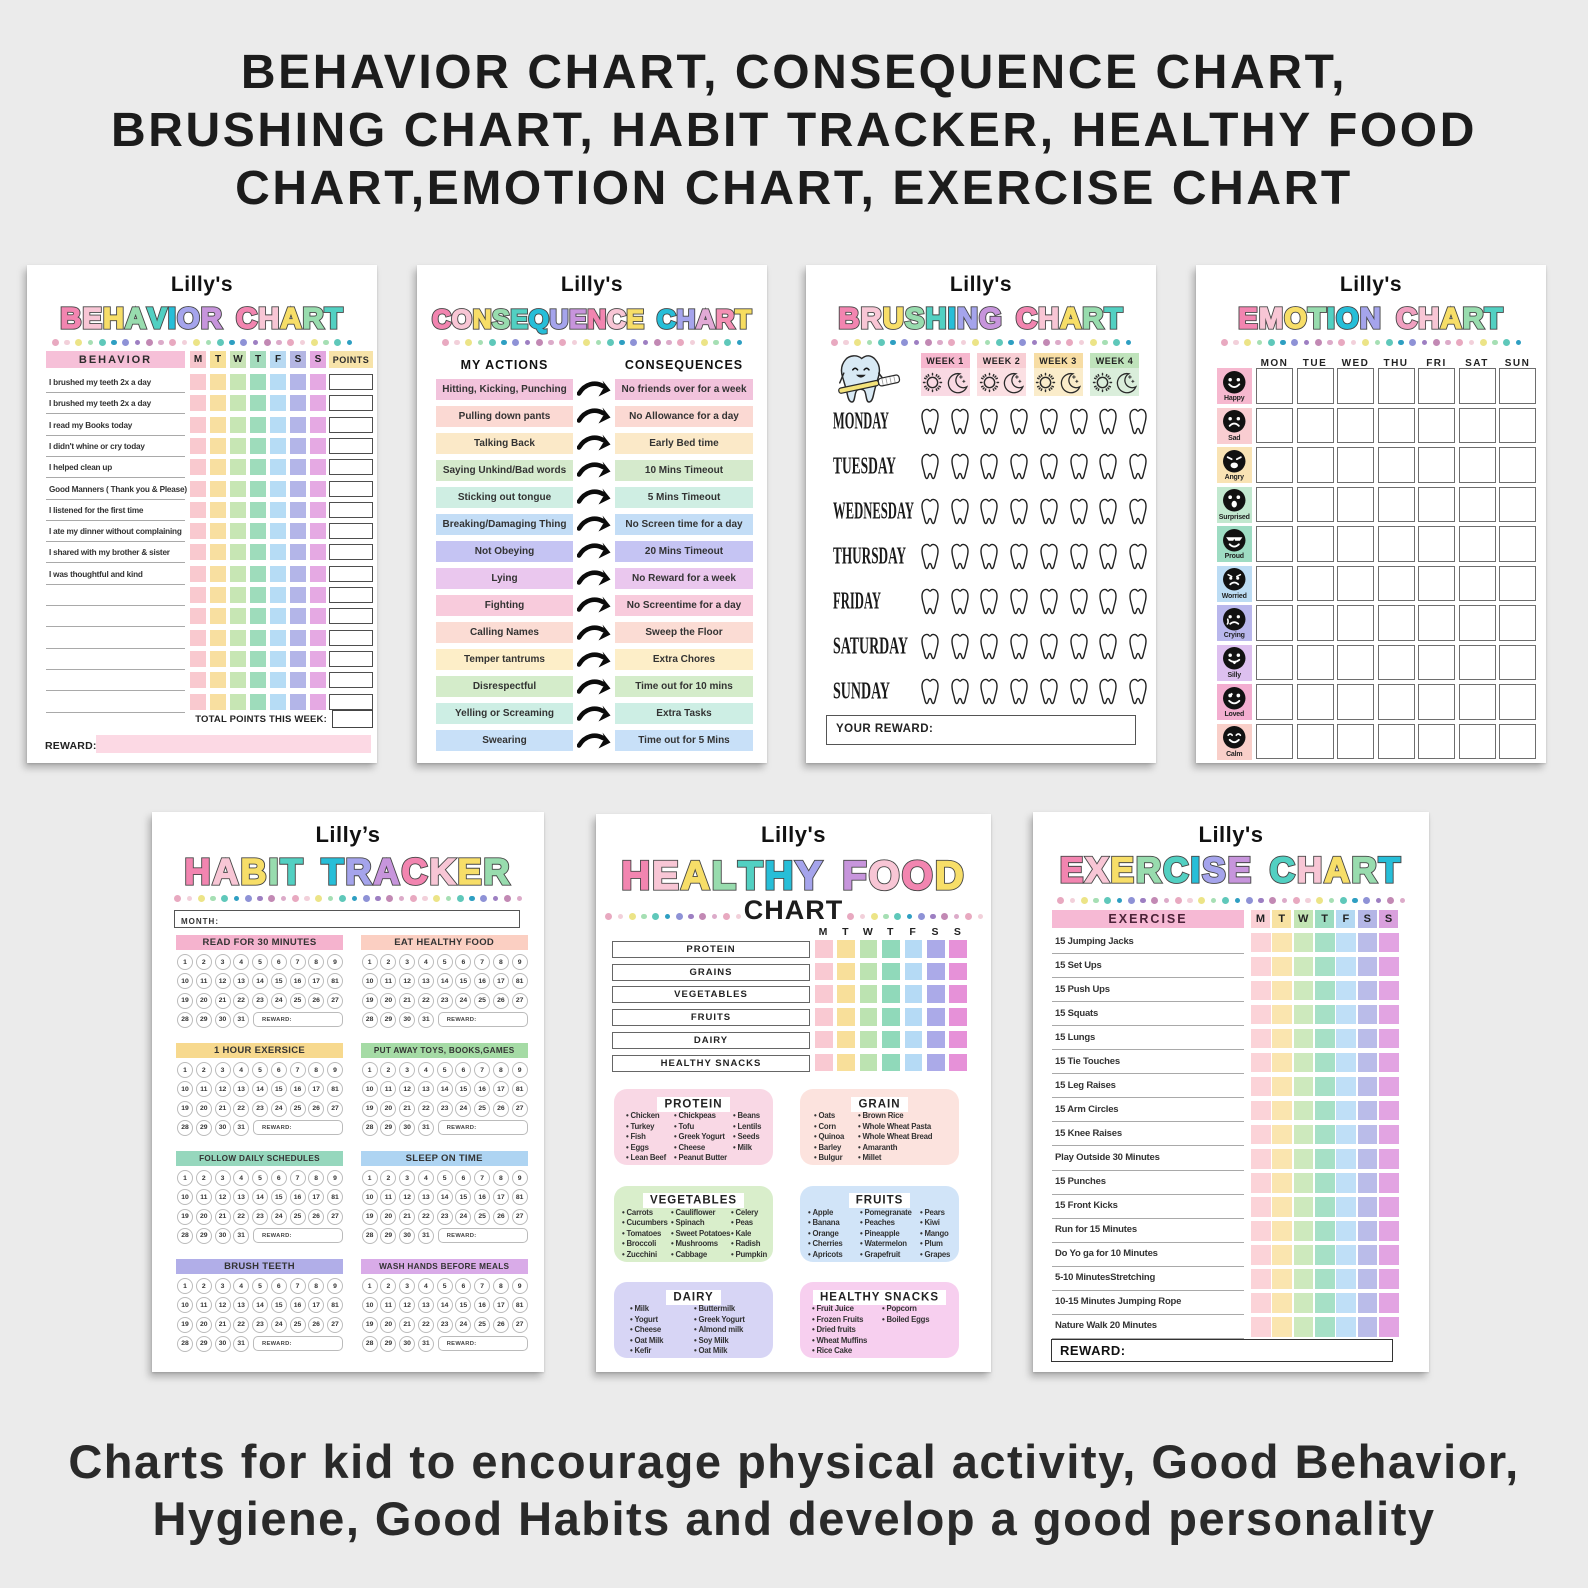 This screenshot has height=1588, width=1588. Describe the element at coordinates (870, 646) in the screenshot. I see `svg-text: SATURDAY` at that location.